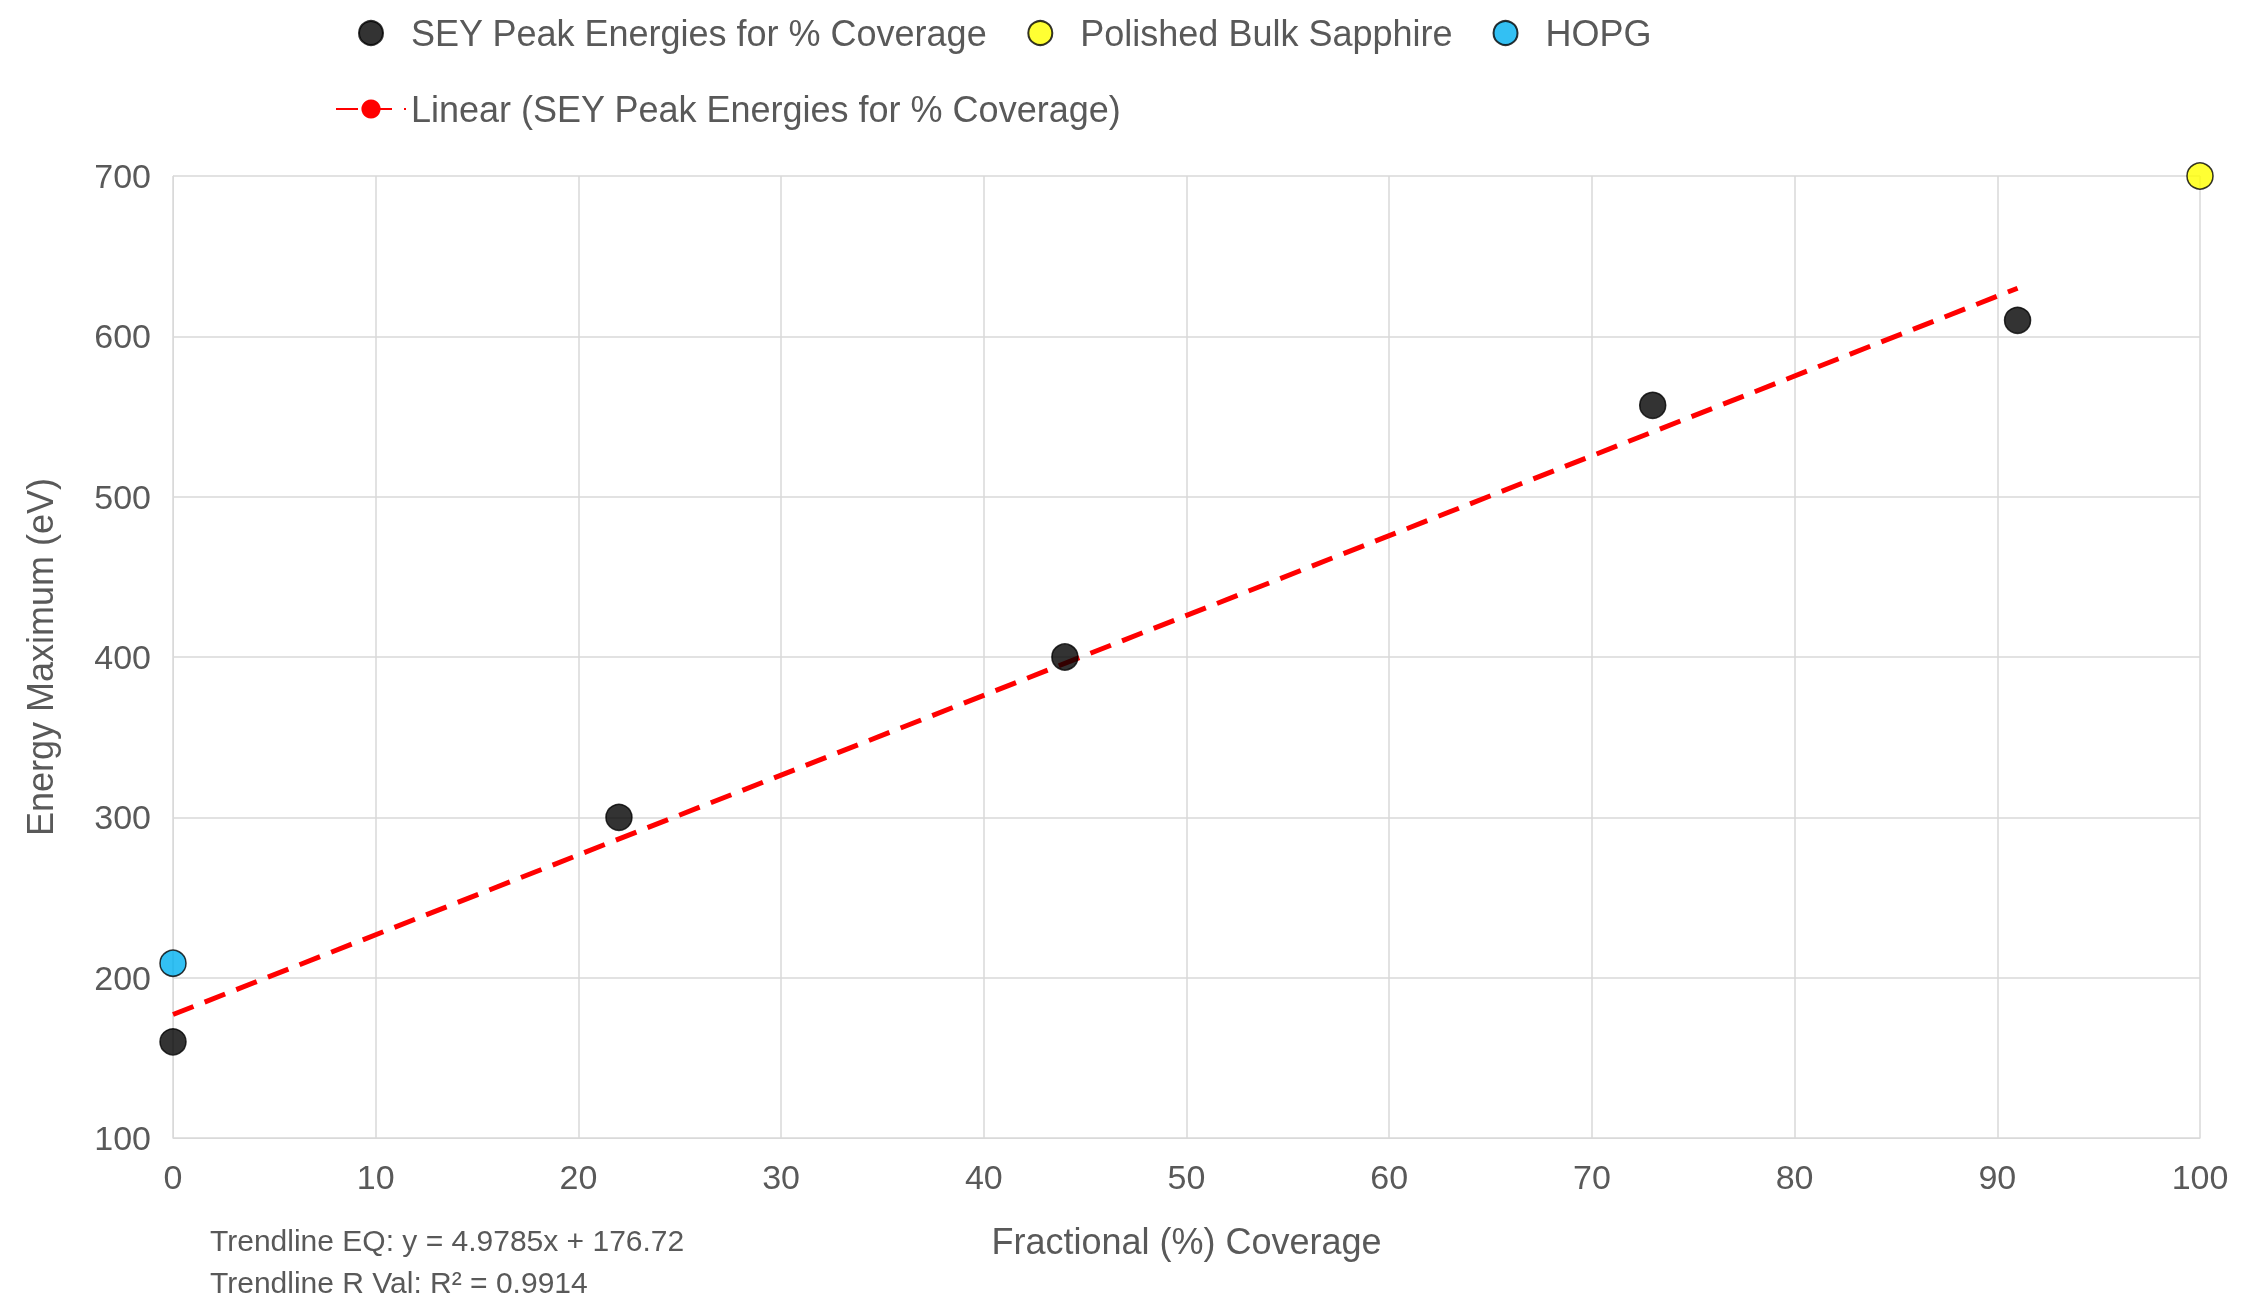  What do you see at coordinates (781, 1177) in the screenshot?
I see `x-tick-label: 30` at bounding box center [781, 1177].